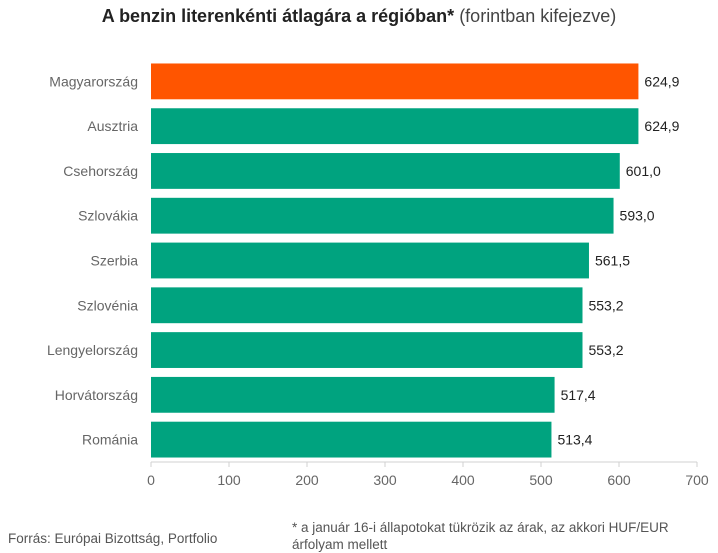  I want to click on value-label: 517,4, so click(578, 395).